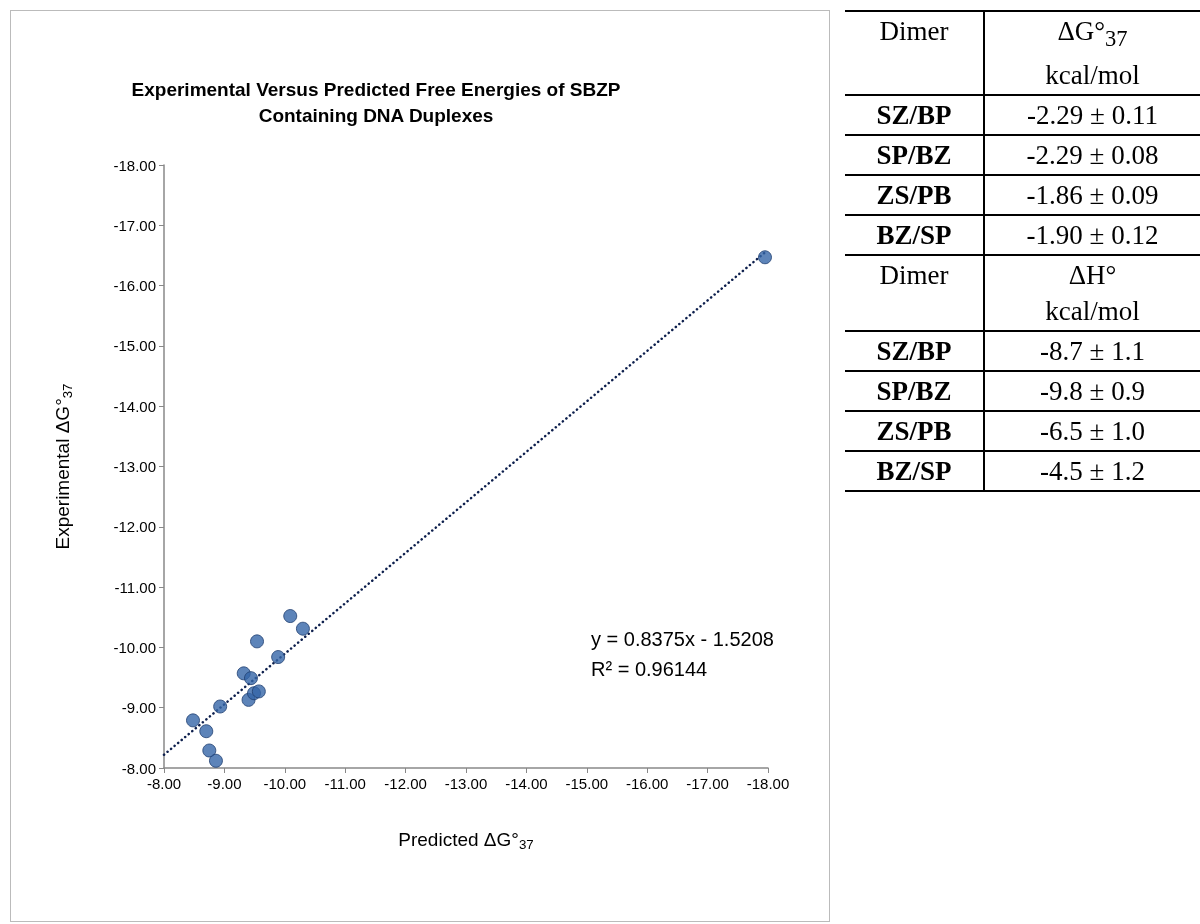 The height and width of the screenshot is (924, 1200). Describe the element at coordinates (682, 639) in the screenshot. I see `annotation: y = 0.8375x - 1.5208` at that location.